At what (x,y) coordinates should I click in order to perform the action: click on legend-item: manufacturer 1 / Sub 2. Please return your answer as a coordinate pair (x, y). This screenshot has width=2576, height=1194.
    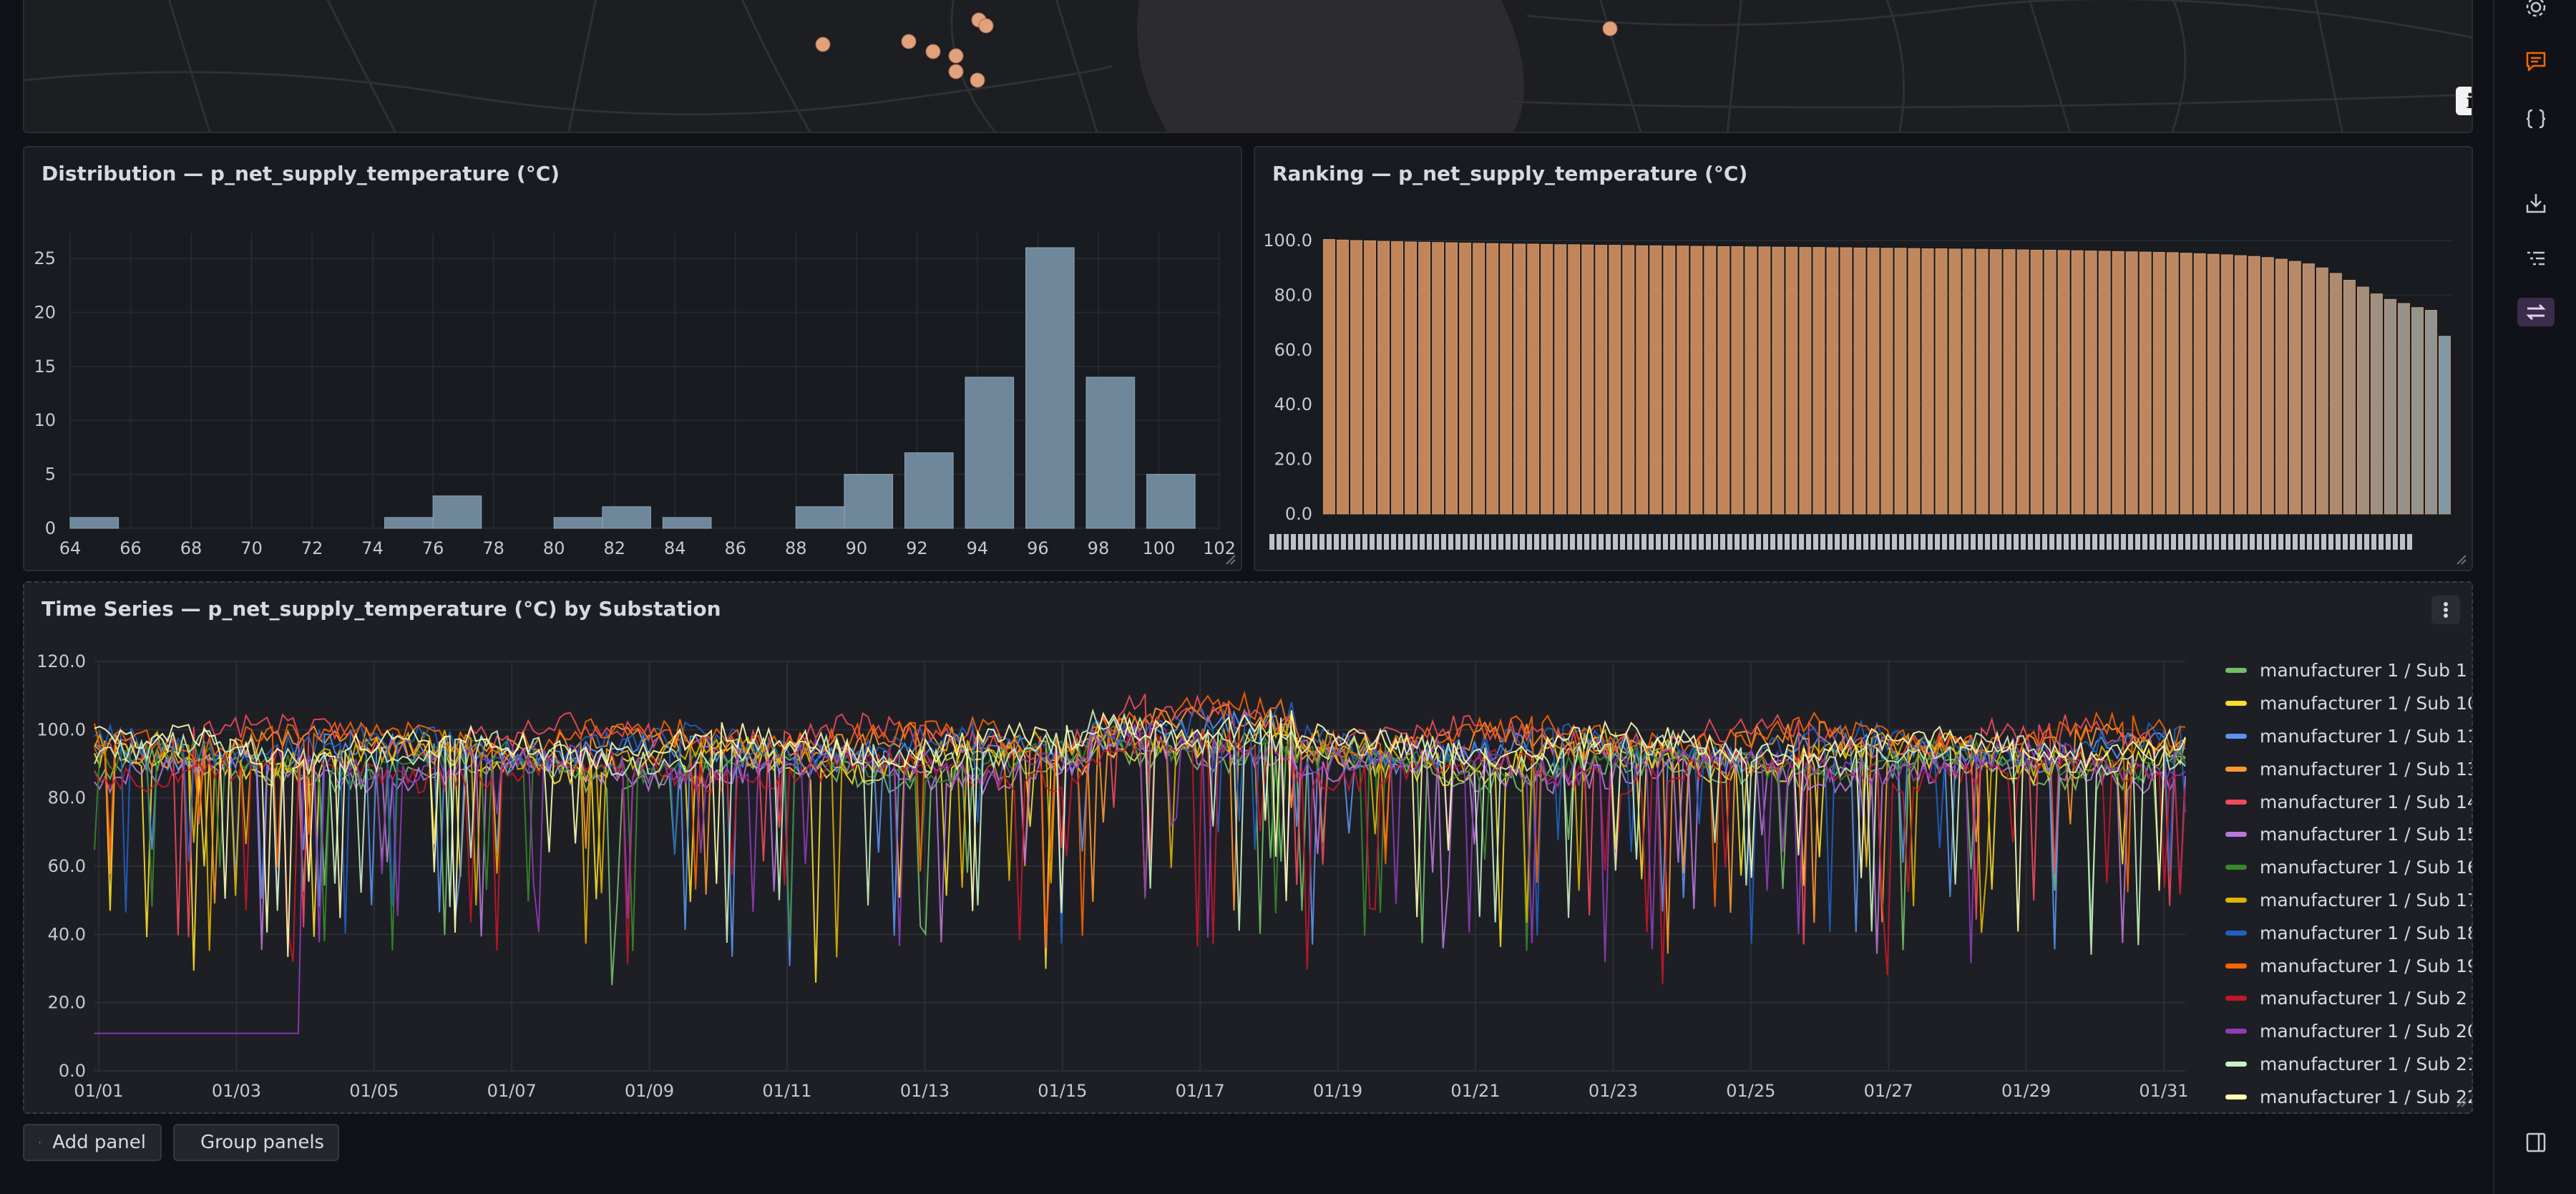
    Looking at the image, I should click on (2347, 999).